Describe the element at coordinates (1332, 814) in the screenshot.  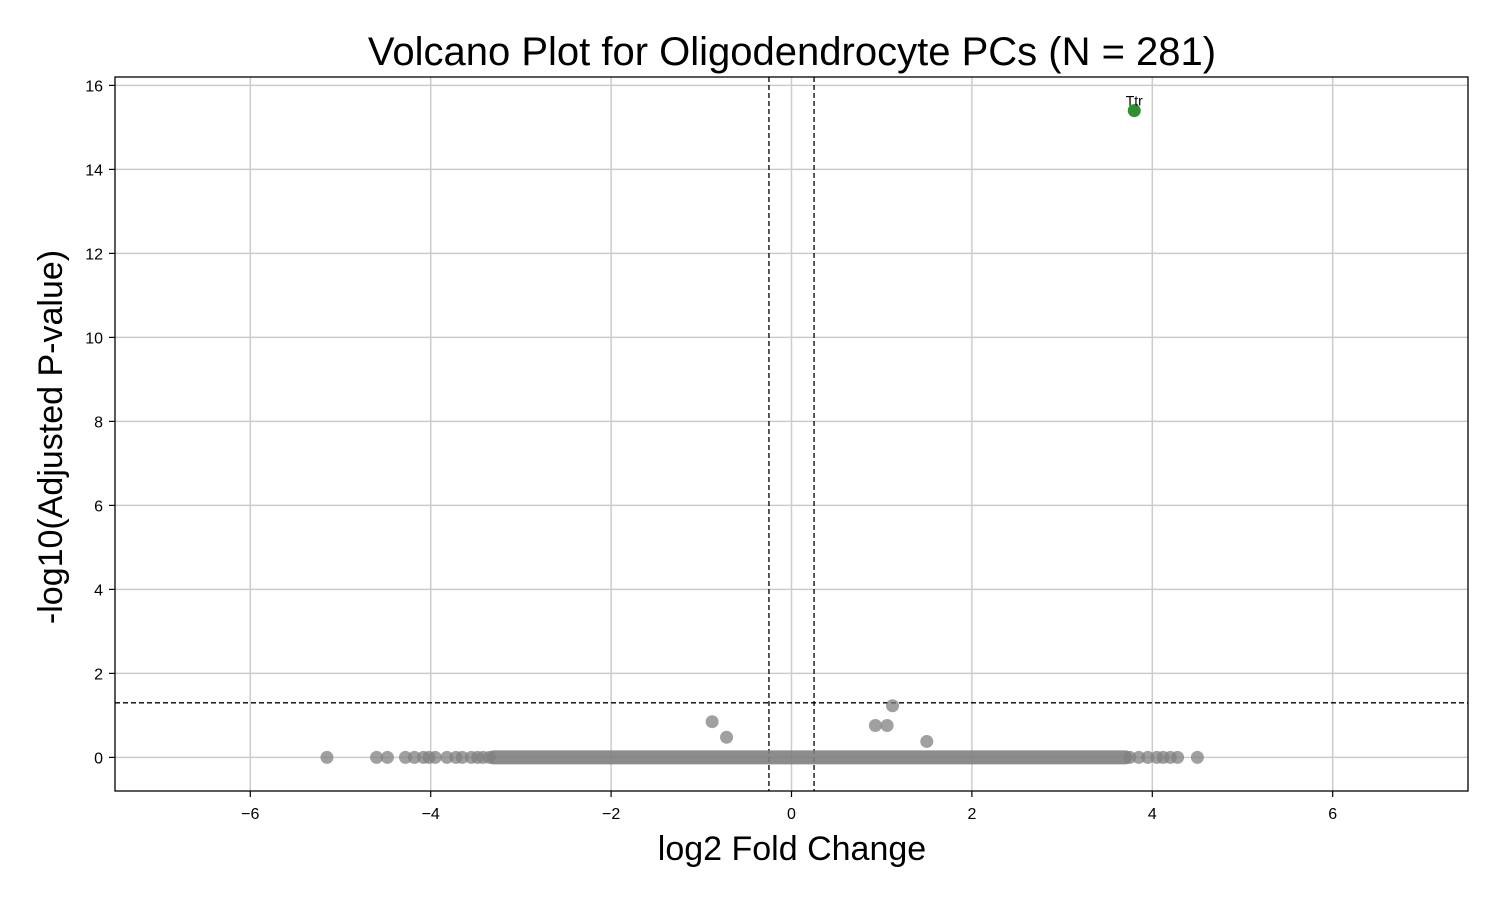
I see `x-tick-label: 6` at that location.